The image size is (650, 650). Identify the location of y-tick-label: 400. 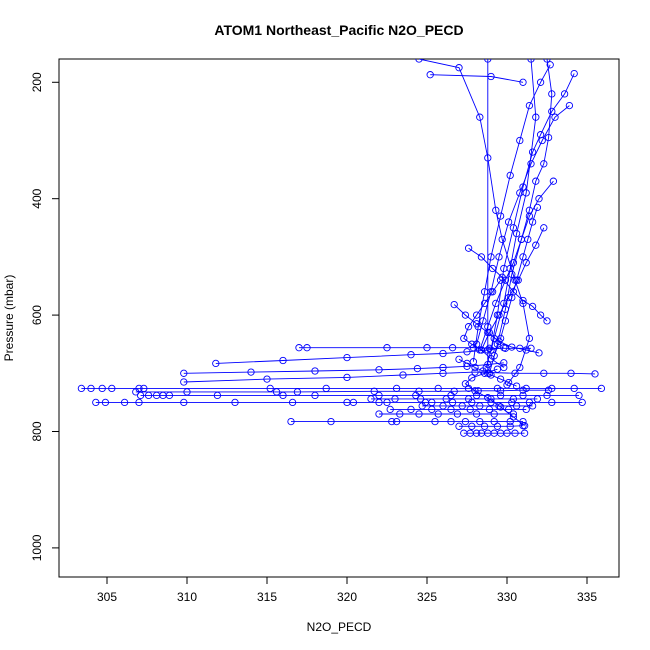
(37, 198).